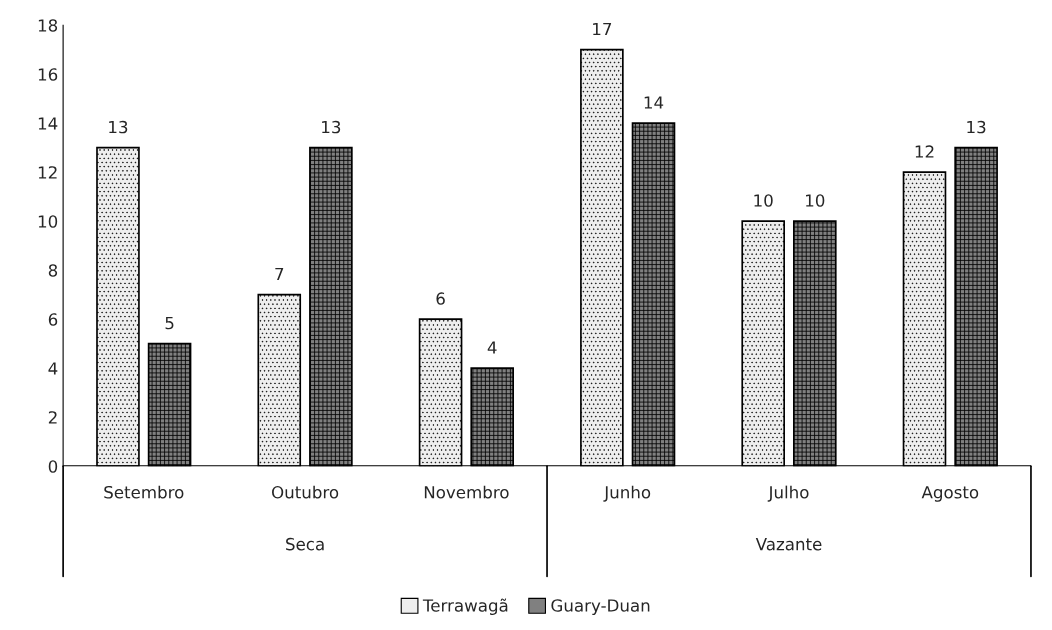 The width and height of the screenshot is (1052, 630). What do you see at coordinates (788, 493) in the screenshot?
I see `x-tick-label: Julho` at bounding box center [788, 493].